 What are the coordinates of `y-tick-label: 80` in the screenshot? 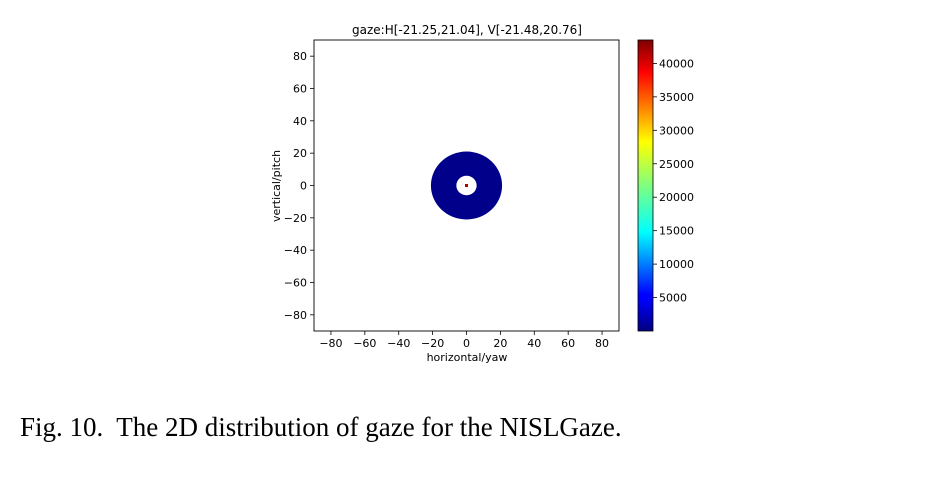 It's located at (300, 56).